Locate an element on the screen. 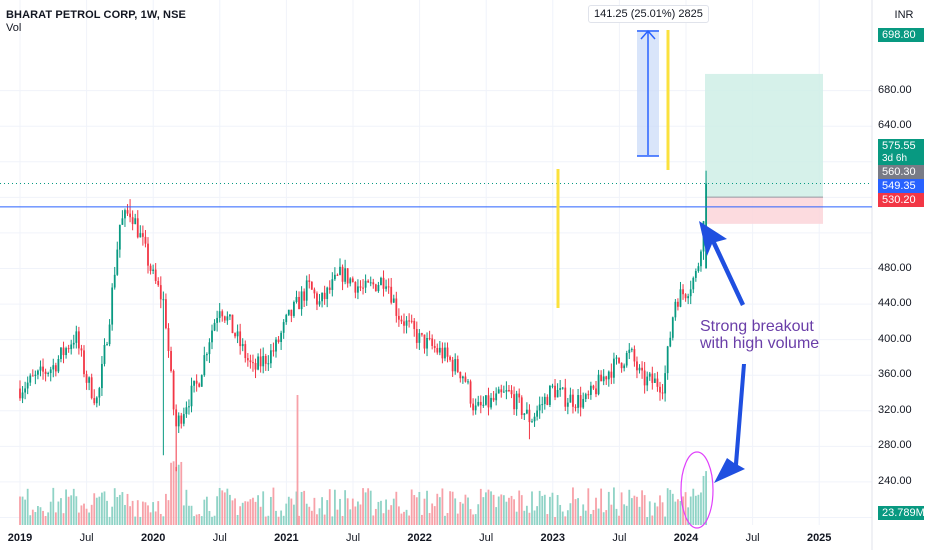 The height and width of the screenshot is (550, 932). arrow-up-left is located at coordinates (722, 263).